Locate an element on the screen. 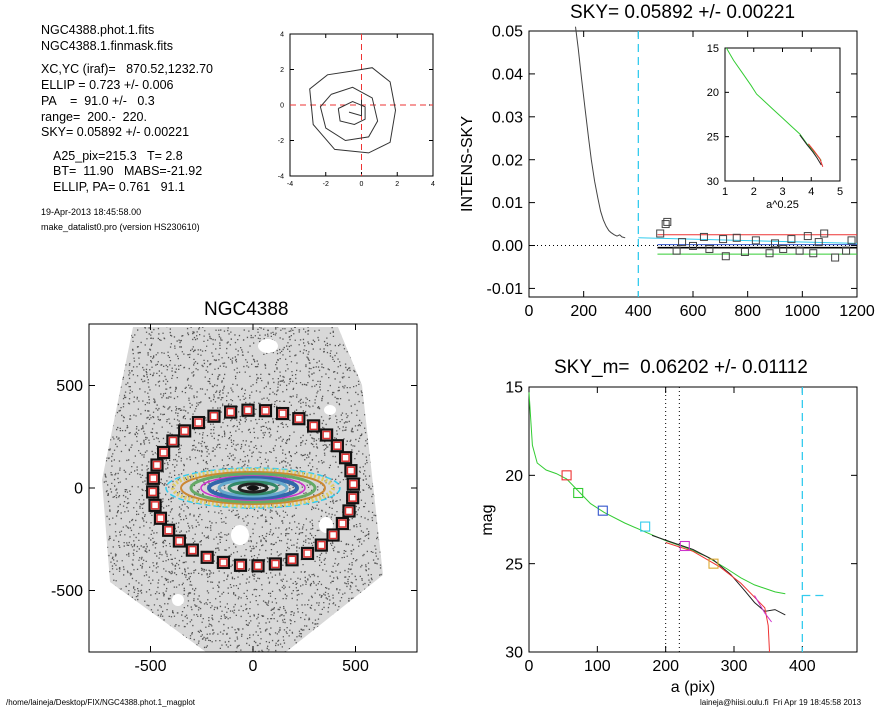 The height and width of the screenshot is (708, 885). y-tick-label: 0.02 is located at coordinates (507, 160).